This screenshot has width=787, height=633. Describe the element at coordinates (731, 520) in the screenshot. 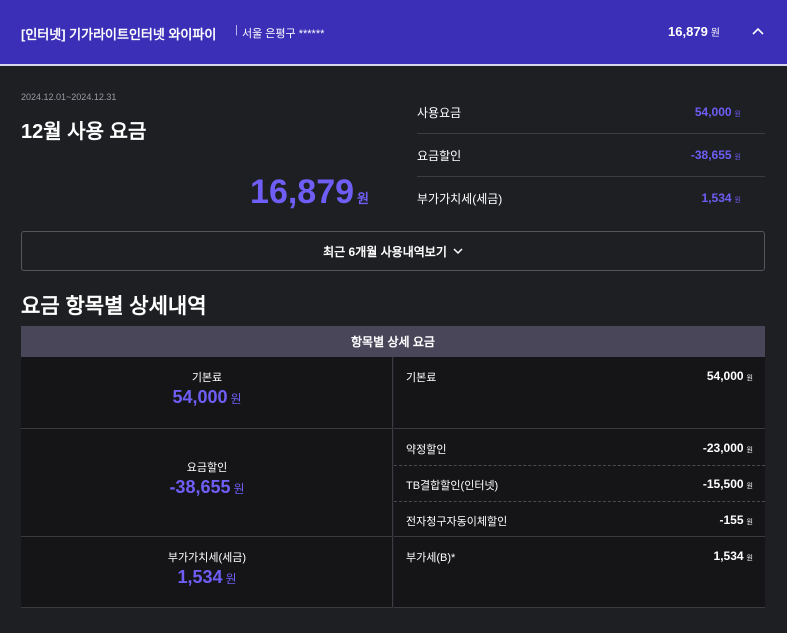

I see `amount: -155` at that location.